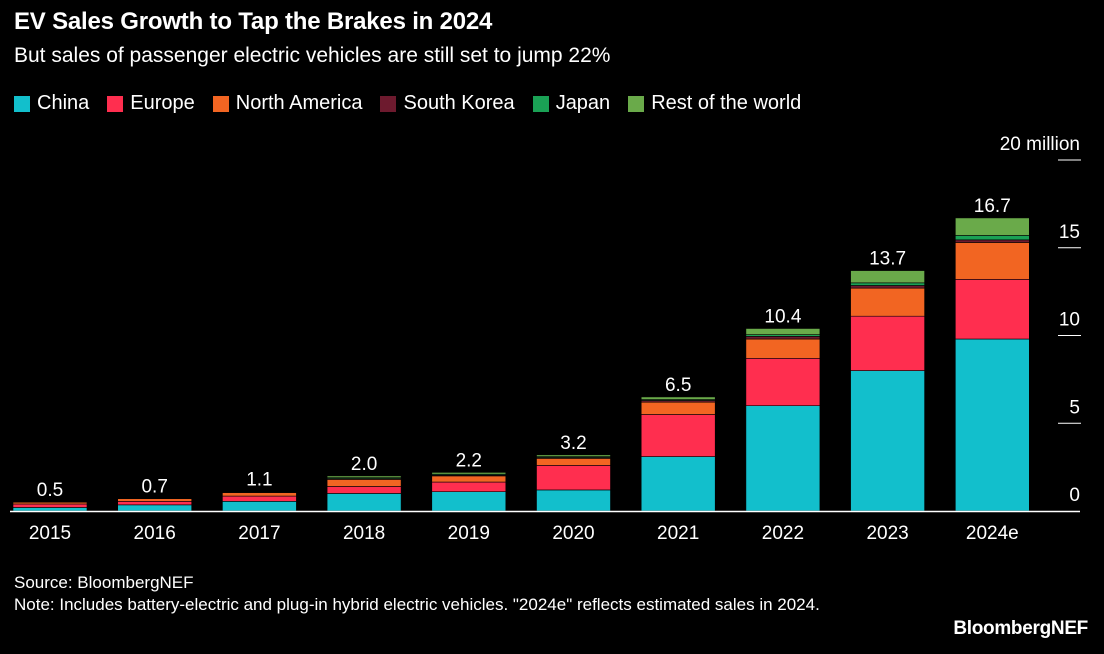 The image size is (1104, 654). What do you see at coordinates (783, 533) in the screenshot?
I see `x-tick-label: 2022` at bounding box center [783, 533].